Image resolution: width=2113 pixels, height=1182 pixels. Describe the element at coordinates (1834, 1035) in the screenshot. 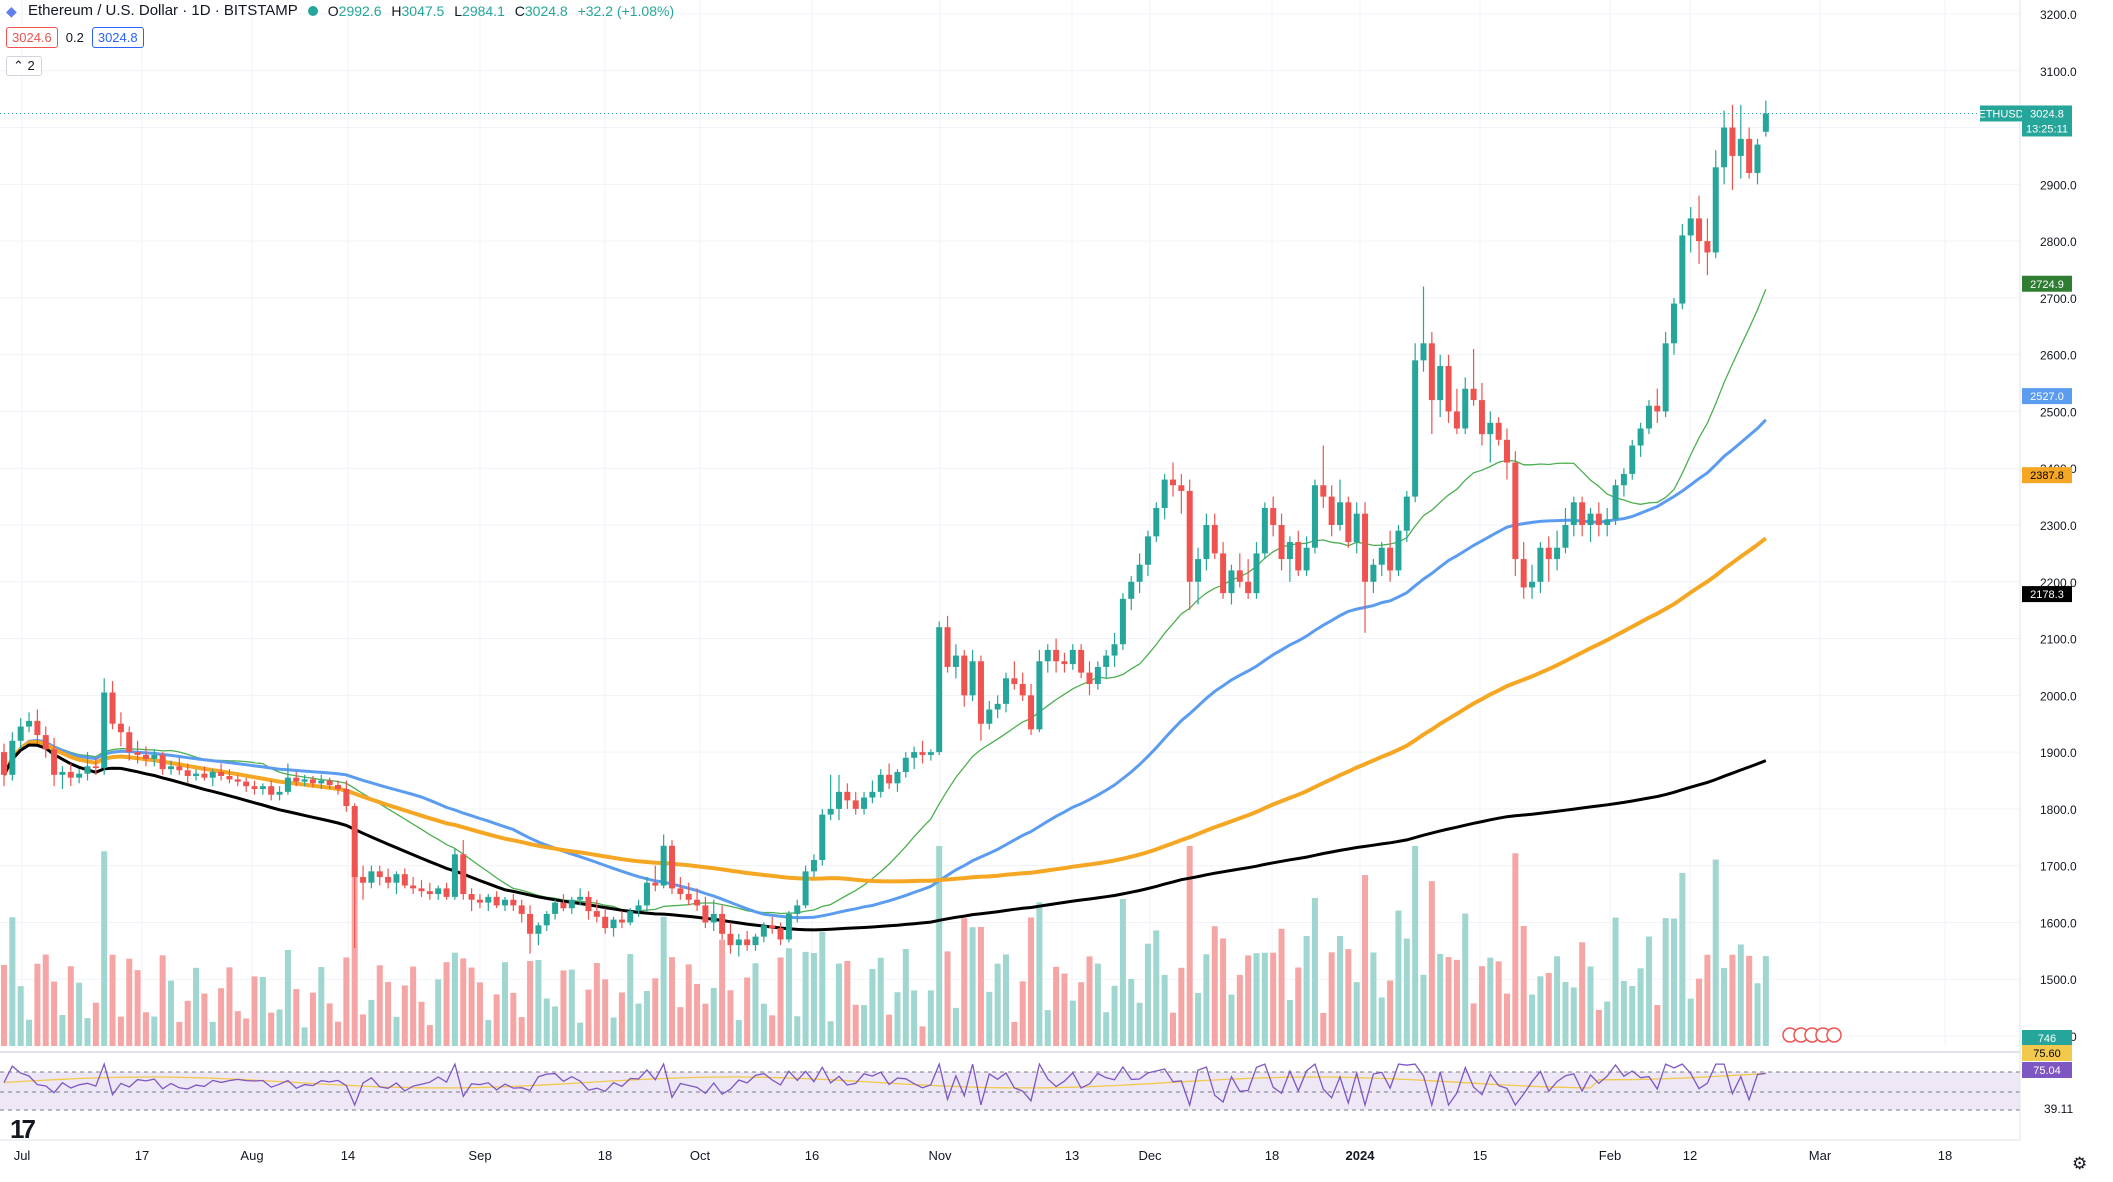

I see `event-marker-icon` at that location.